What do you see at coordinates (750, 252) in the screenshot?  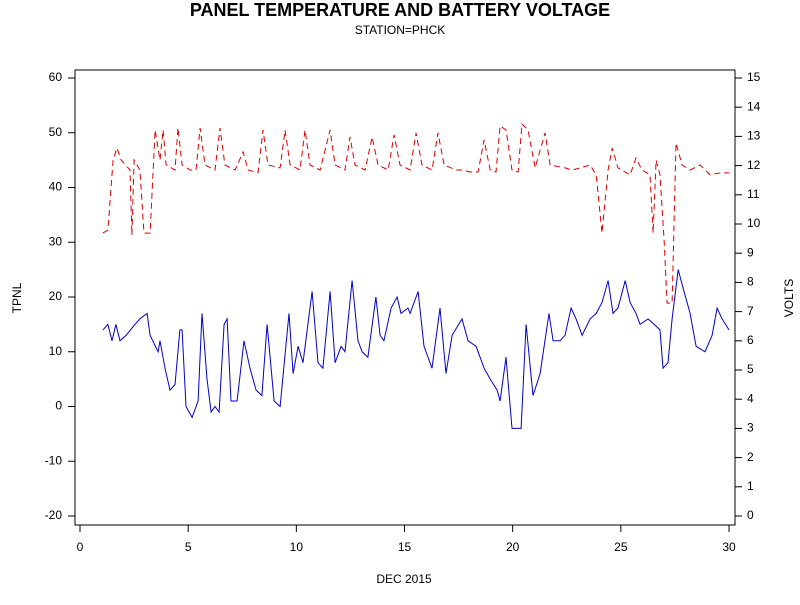 I see `y2-tick-label: 9` at bounding box center [750, 252].